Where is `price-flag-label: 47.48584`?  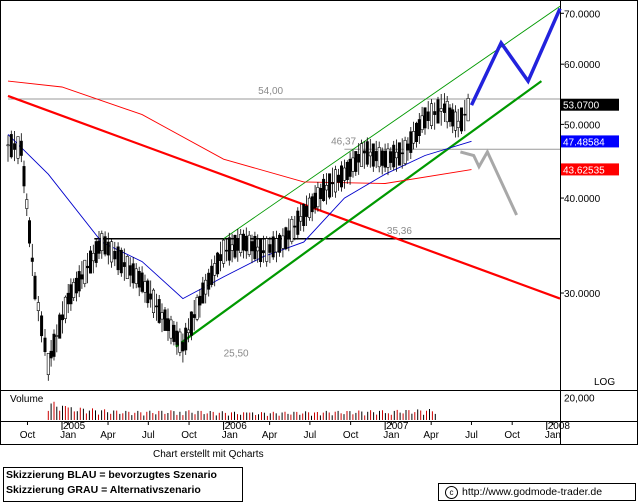 price-flag-label: 47.48584 is located at coordinates (584, 142).